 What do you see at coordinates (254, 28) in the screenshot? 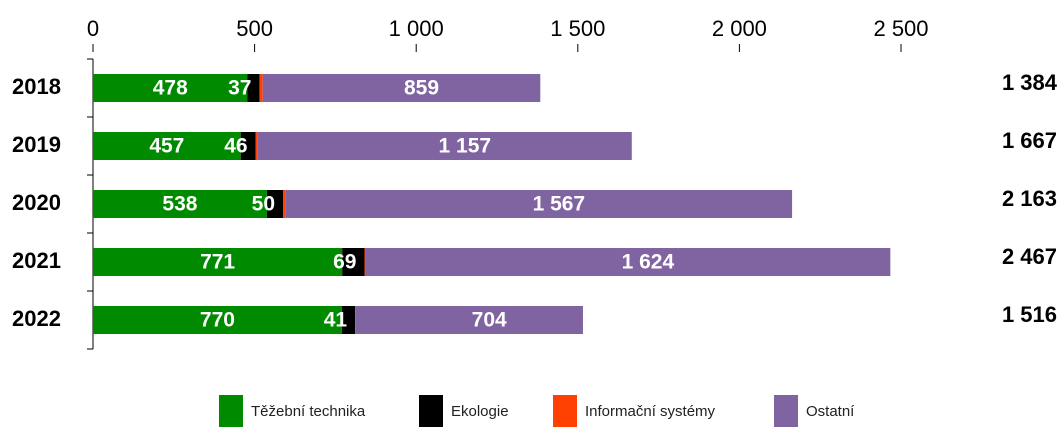
I see `x-tick-label: 500` at bounding box center [254, 28].